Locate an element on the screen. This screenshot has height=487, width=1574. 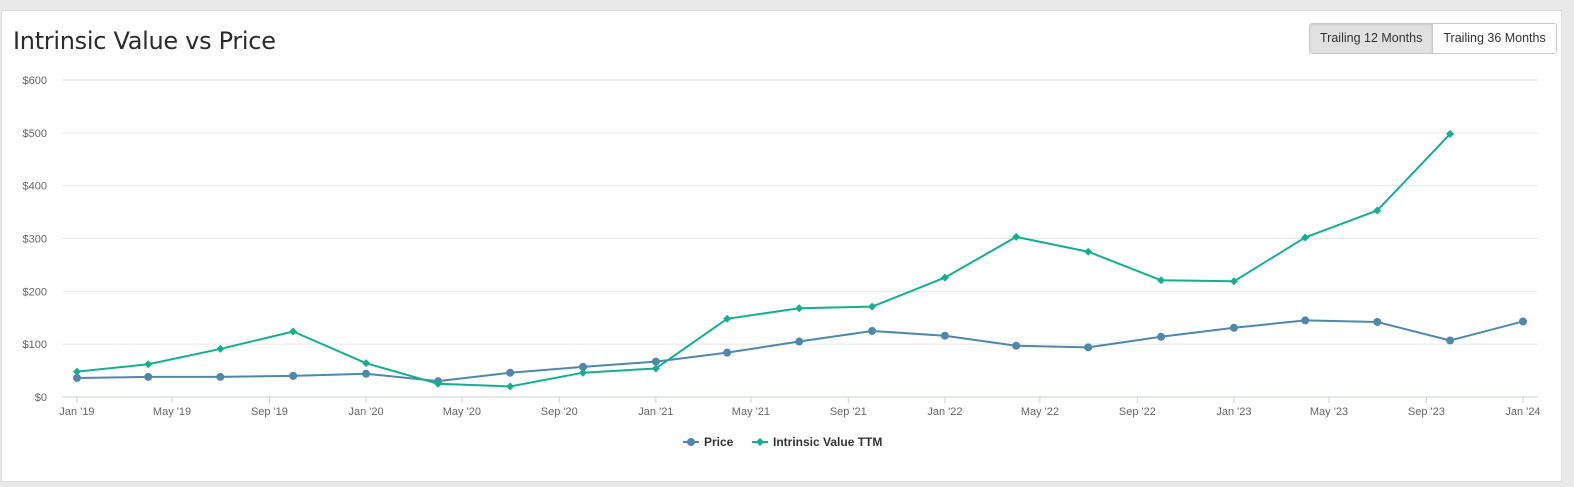
x-tick-label: Jan '22 is located at coordinates (944, 412).